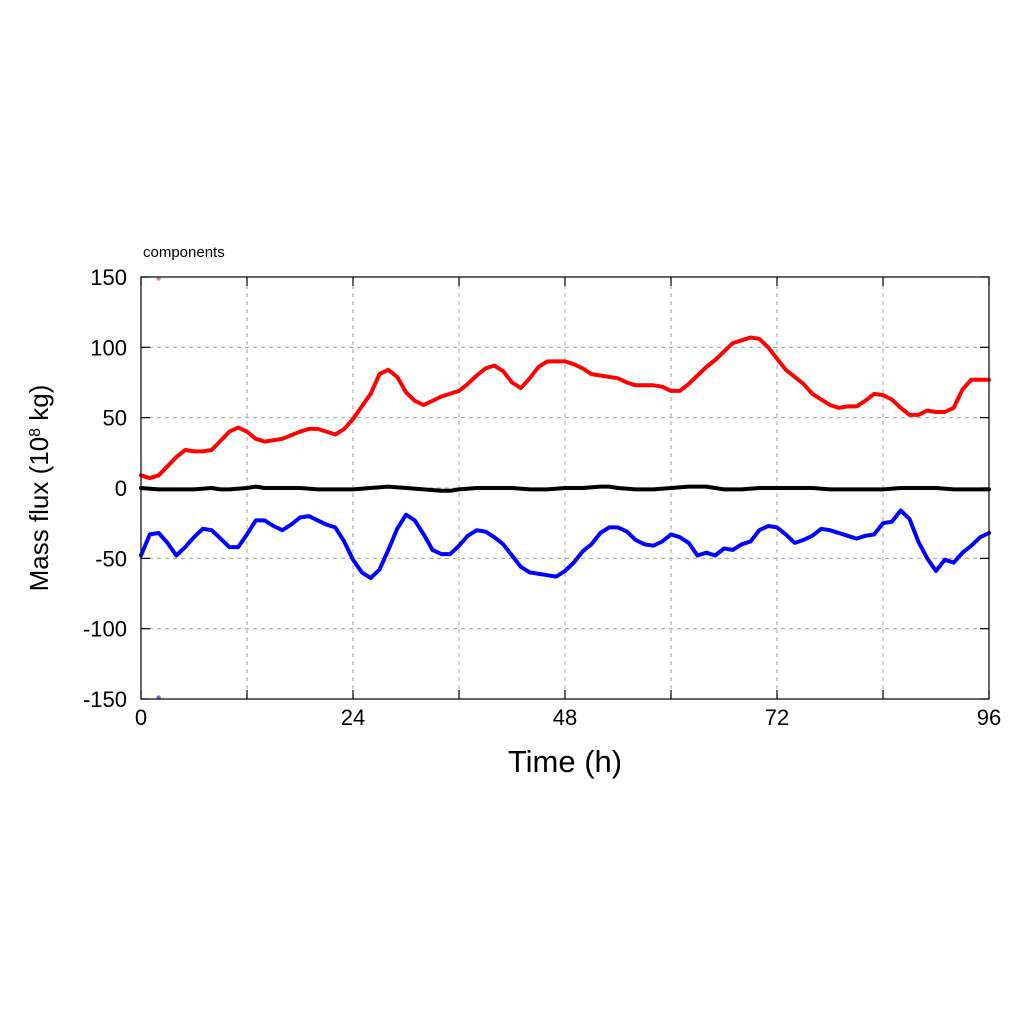 Image resolution: width=1024 pixels, height=1024 pixels. What do you see at coordinates (565, 761) in the screenshot?
I see `x-axis-title: Time (h)` at bounding box center [565, 761].